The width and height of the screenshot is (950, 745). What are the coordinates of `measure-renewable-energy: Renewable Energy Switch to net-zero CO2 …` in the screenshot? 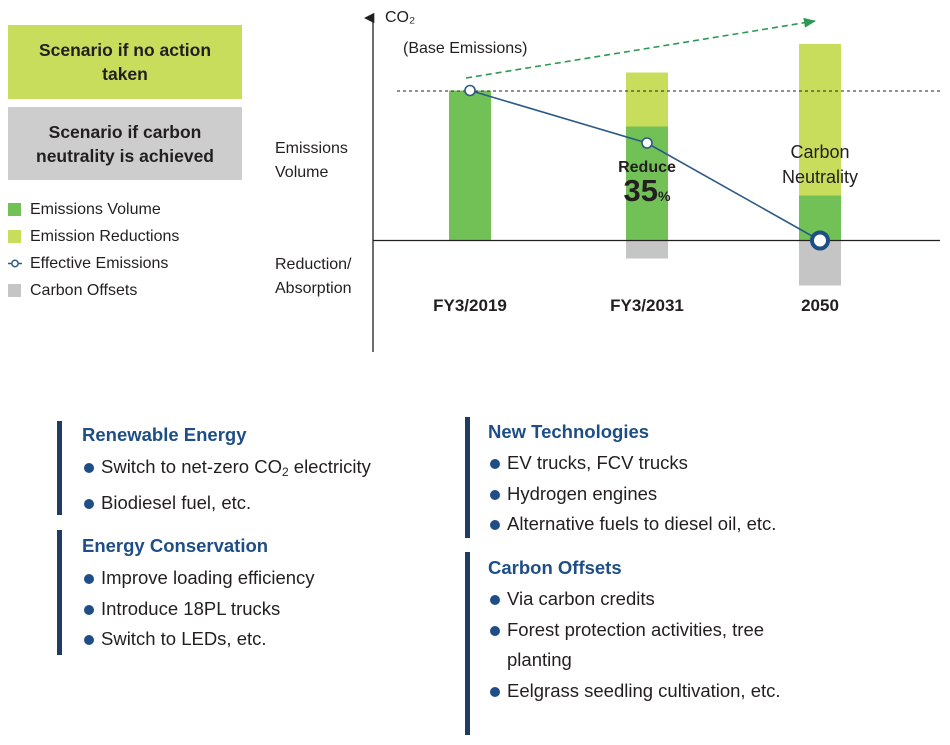 It's located at (247, 468).